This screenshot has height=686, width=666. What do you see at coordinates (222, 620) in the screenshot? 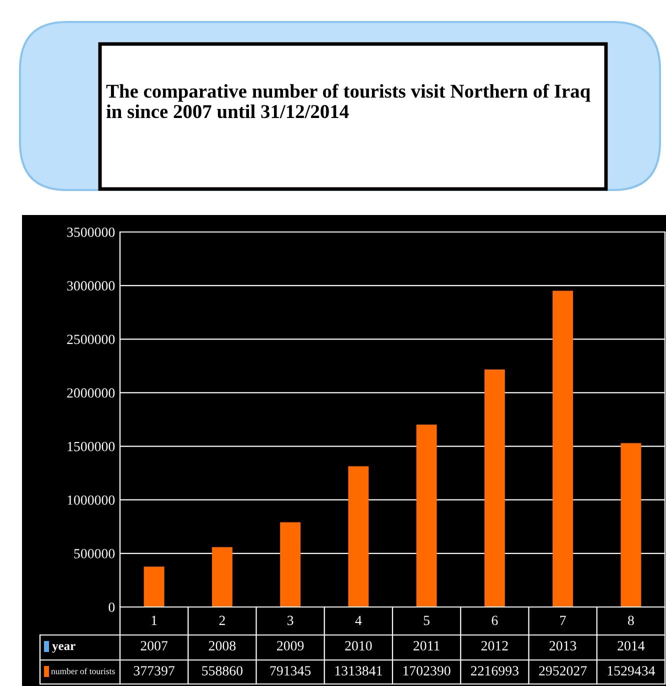
I see `x-tick-label: 2` at bounding box center [222, 620].